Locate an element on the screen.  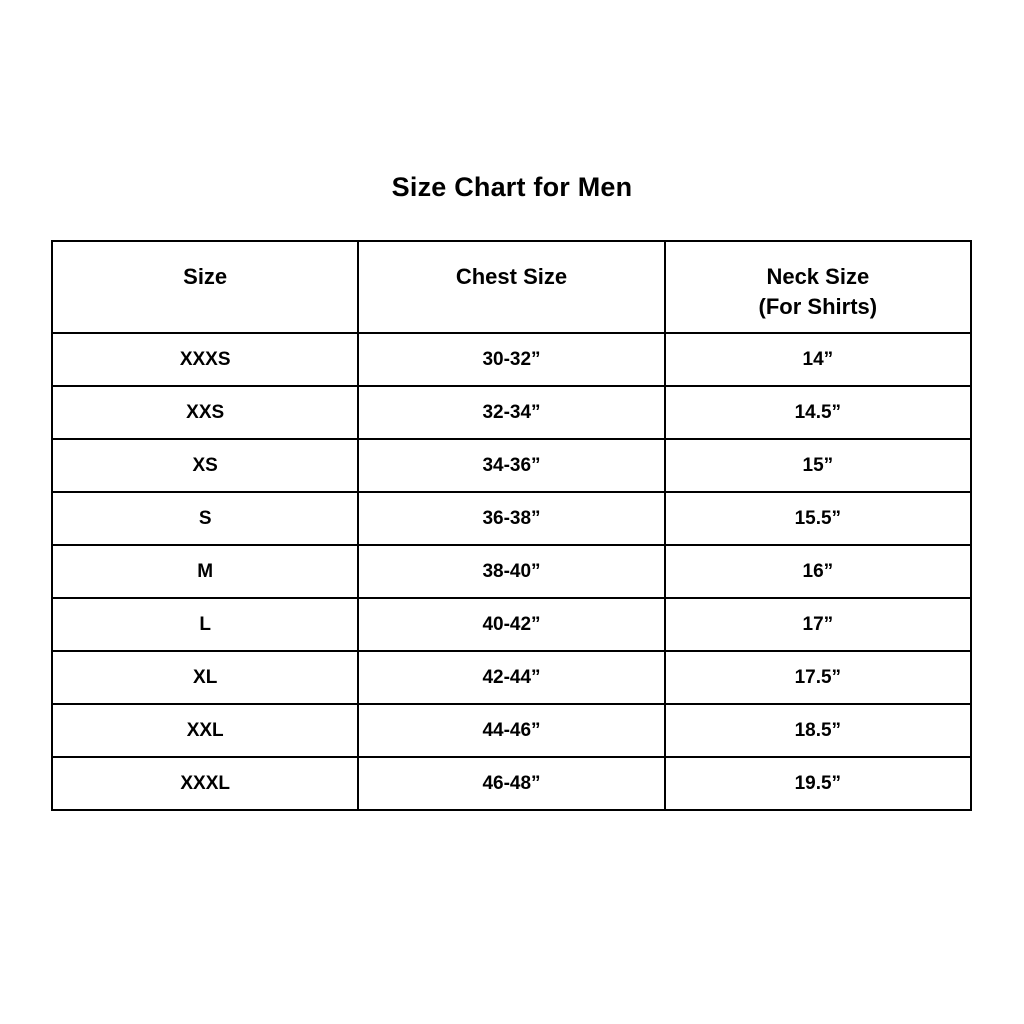
table-header: Size Chest Size Neck Size (For Shirts) is located at coordinates (511, 287).